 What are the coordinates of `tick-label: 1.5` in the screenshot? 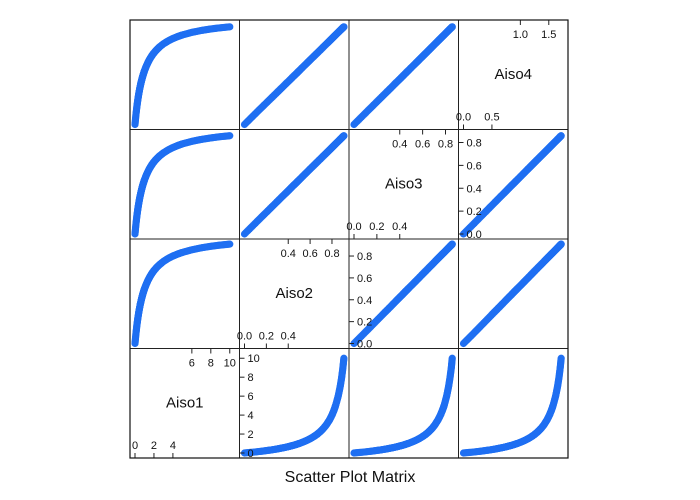 It's located at (548, 35).